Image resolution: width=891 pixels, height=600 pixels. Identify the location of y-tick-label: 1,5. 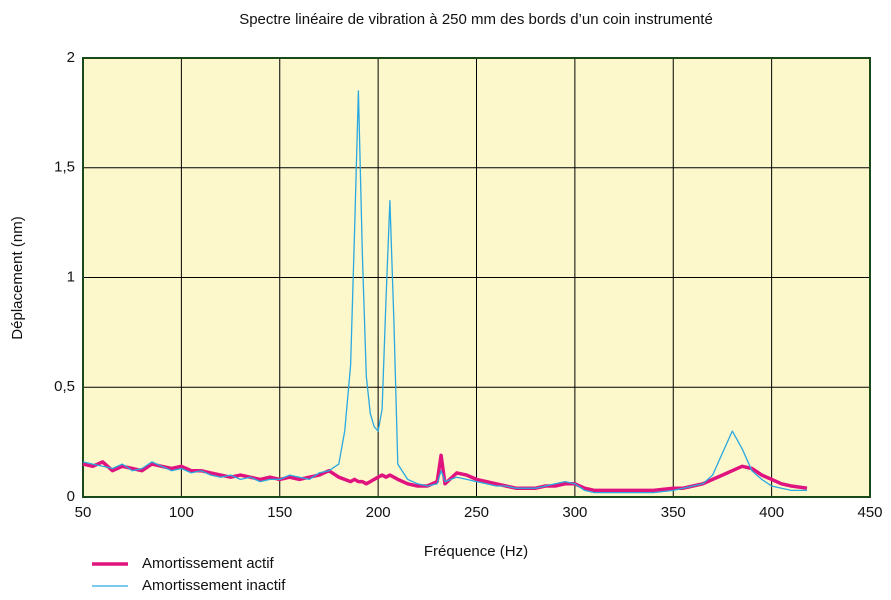
(64, 167).